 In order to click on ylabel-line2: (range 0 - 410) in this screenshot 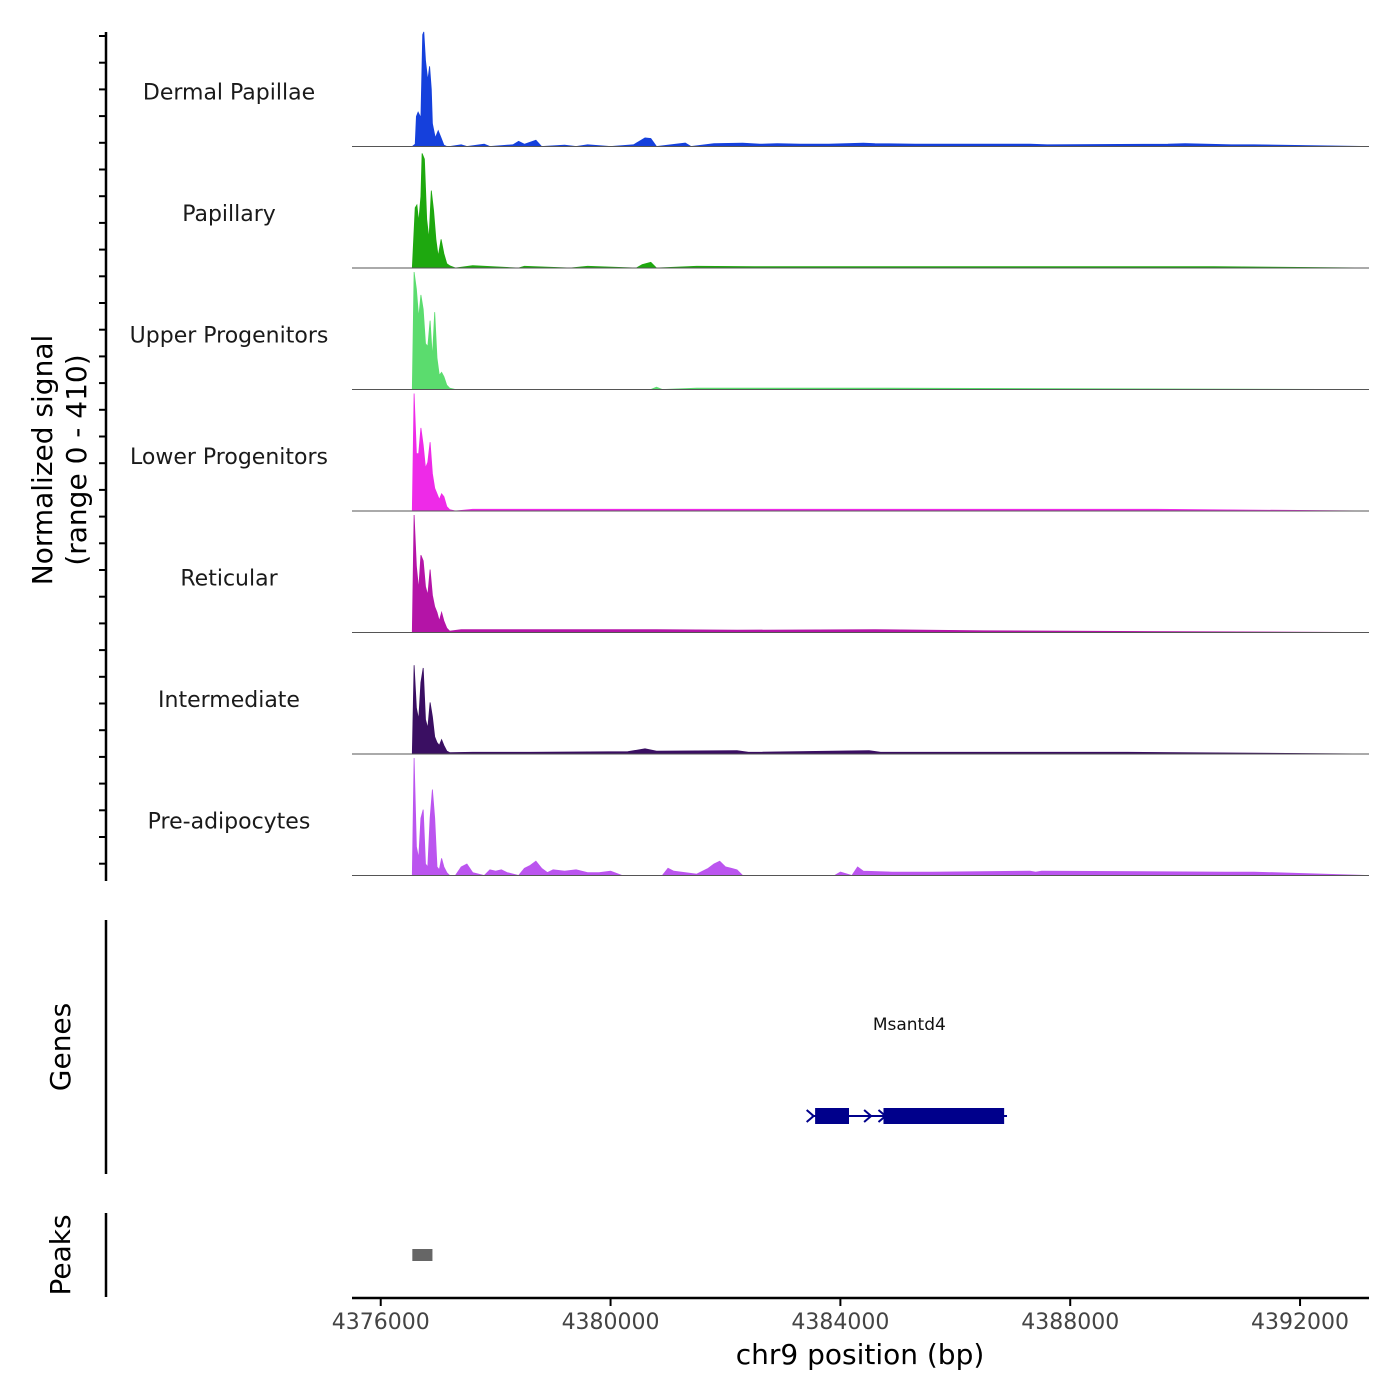, I will do `click(76, 459)`.